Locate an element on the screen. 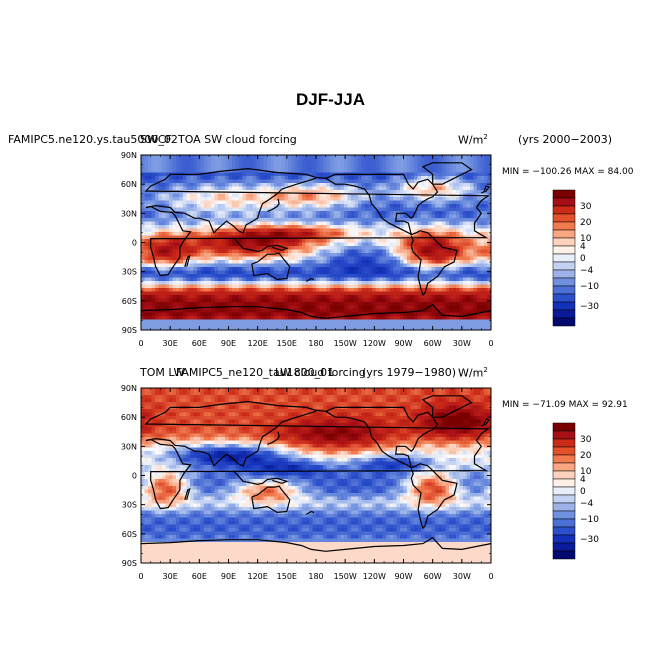 This screenshot has height=661, width=661. panel2-center-title: LW cloud forcing is located at coordinates (320, 372).